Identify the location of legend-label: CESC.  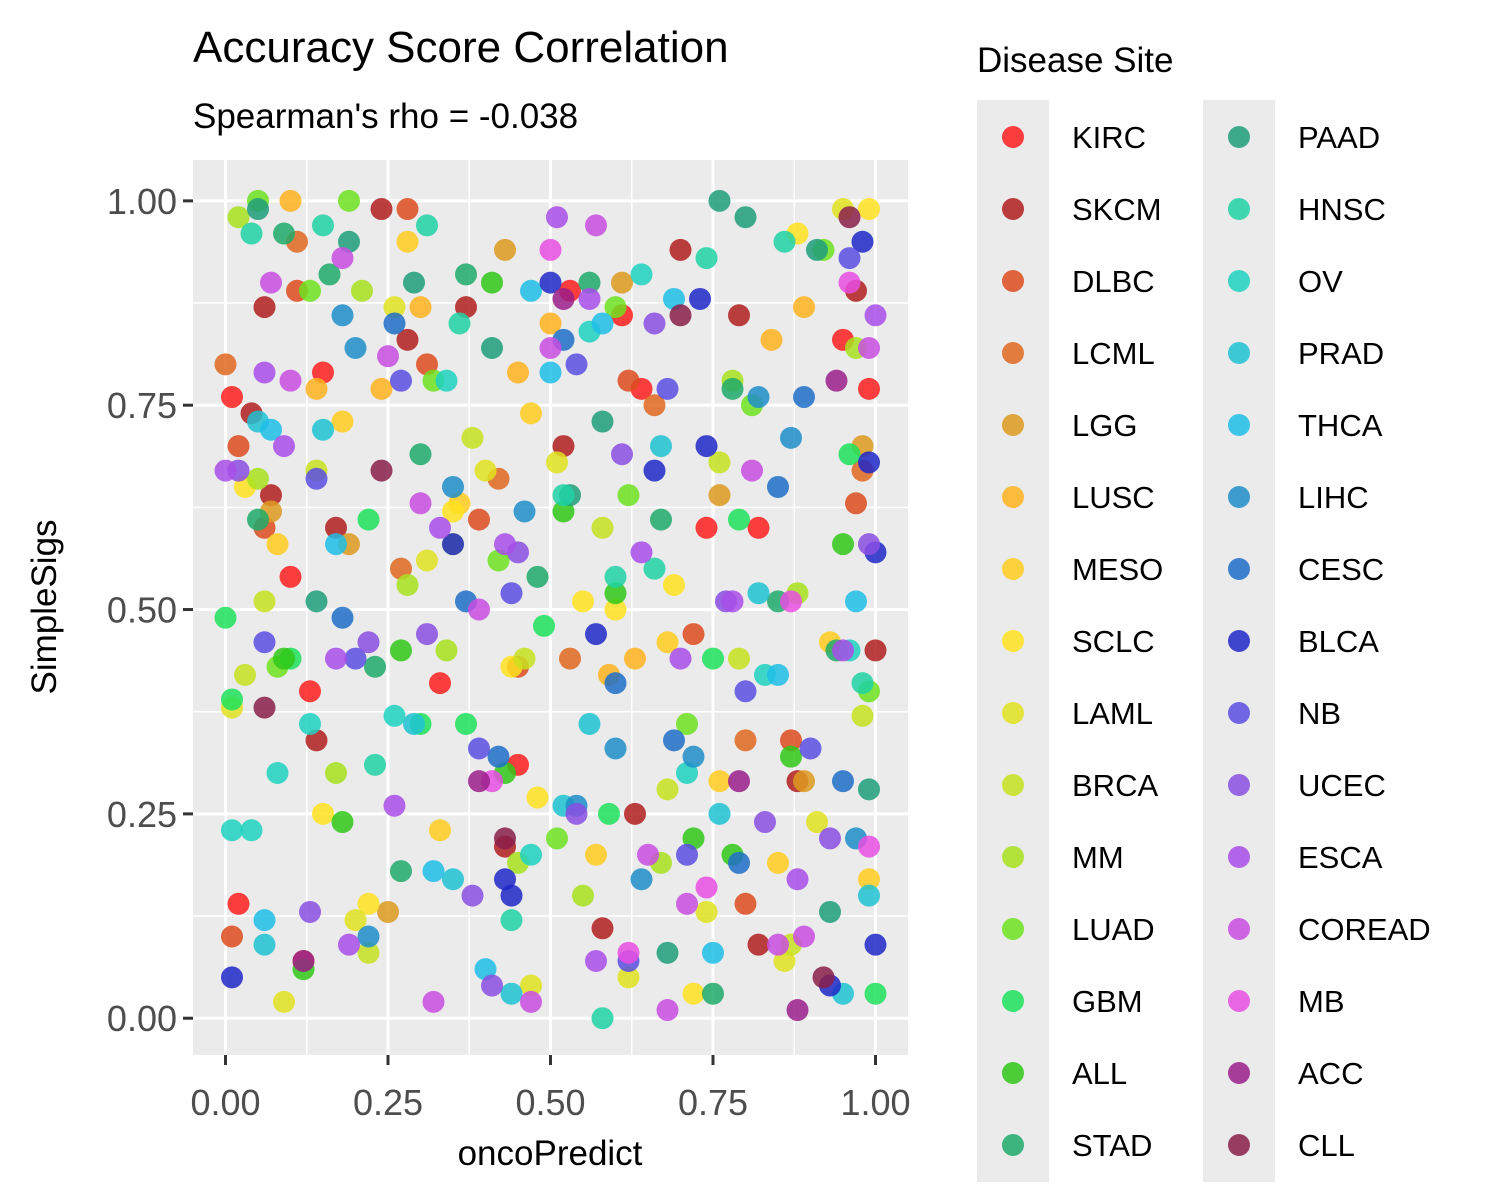
(1341, 569).